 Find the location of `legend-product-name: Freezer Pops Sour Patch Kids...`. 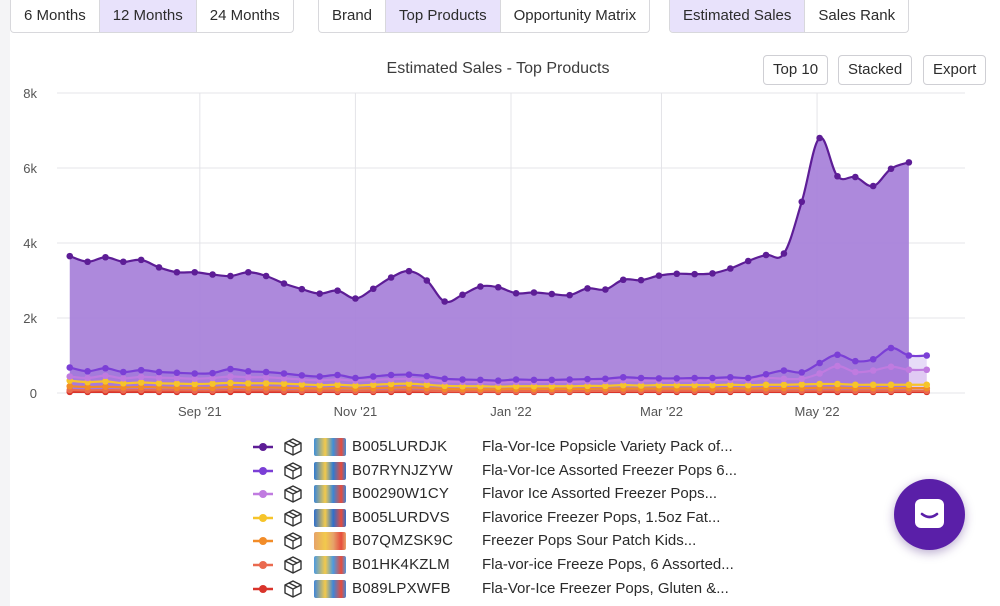

legend-product-name: Freezer Pops Sour Patch Kids... is located at coordinates (589, 541).